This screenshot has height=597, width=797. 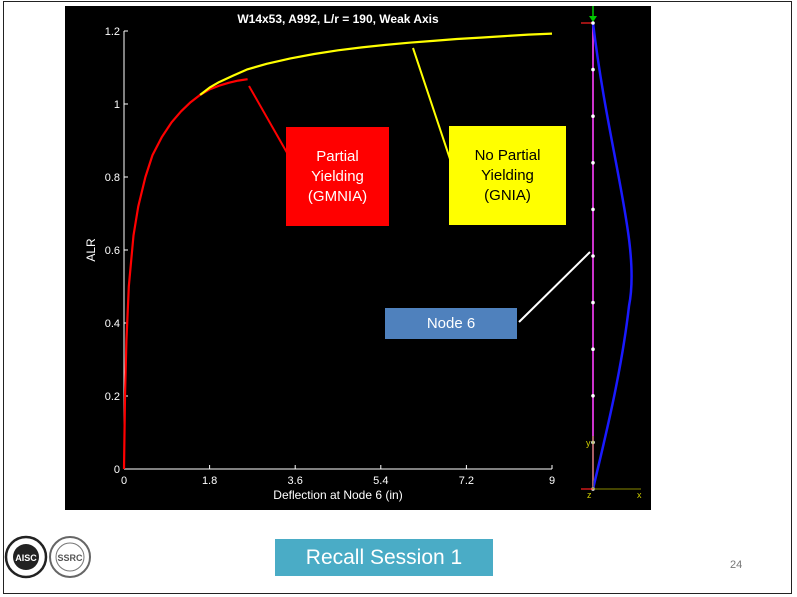 I want to click on y-tick-label: 0.6, so click(x=112, y=251).